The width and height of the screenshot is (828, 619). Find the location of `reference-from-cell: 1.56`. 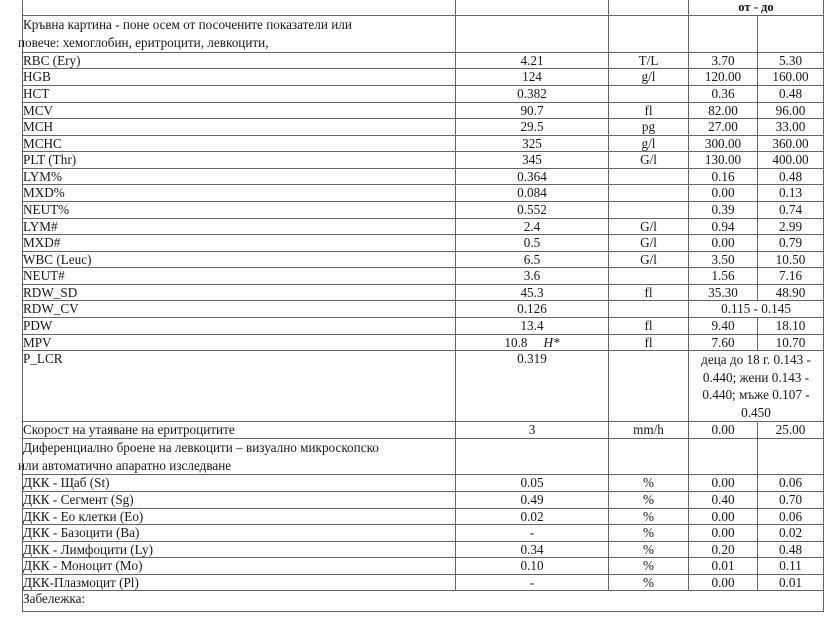

reference-from-cell: 1.56 is located at coordinates (723, 276).